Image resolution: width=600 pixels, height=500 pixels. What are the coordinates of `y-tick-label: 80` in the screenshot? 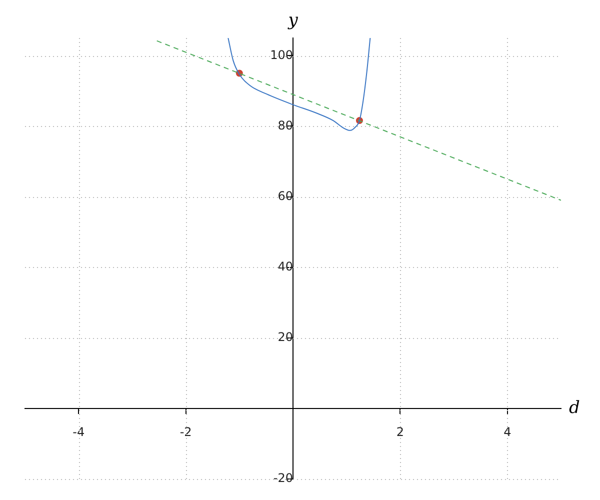 It's located at (285, 125).